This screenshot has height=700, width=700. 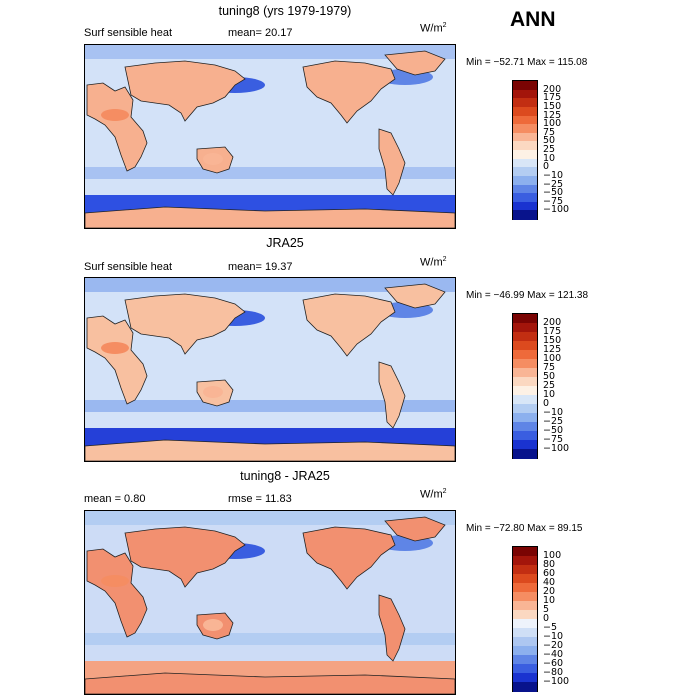 I want to click on colorbar-tick-label: −80, so click(x=553, y=672).